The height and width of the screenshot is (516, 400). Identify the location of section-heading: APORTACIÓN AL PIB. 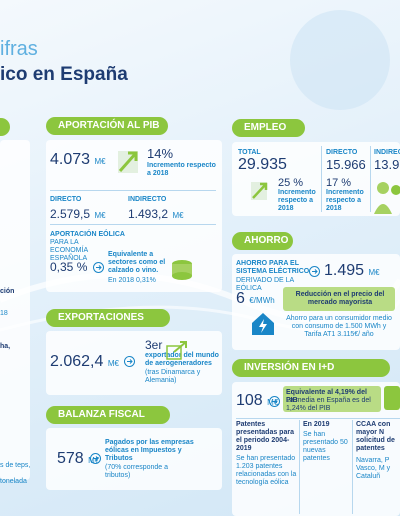
(107, 126).